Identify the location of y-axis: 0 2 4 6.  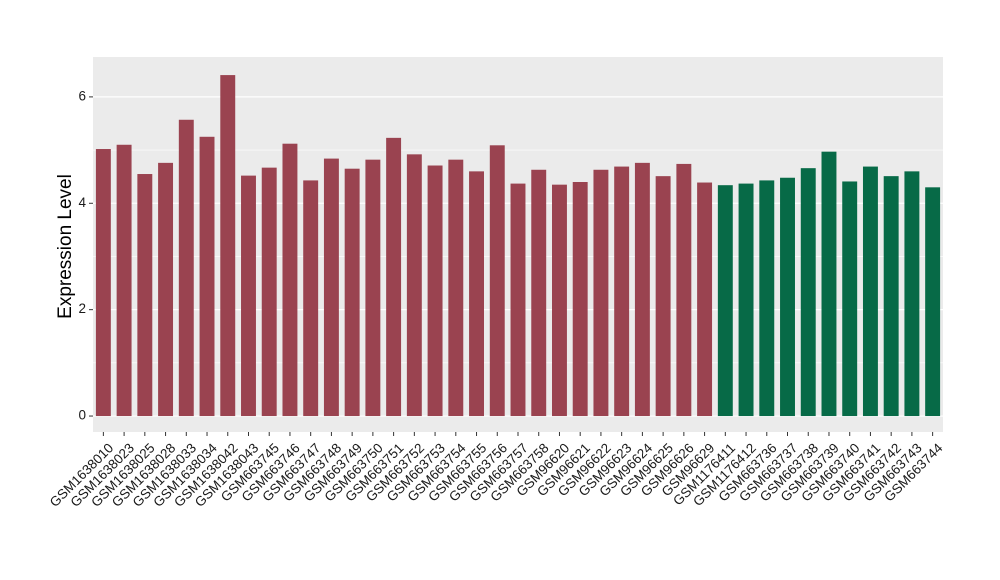
(85, 255).